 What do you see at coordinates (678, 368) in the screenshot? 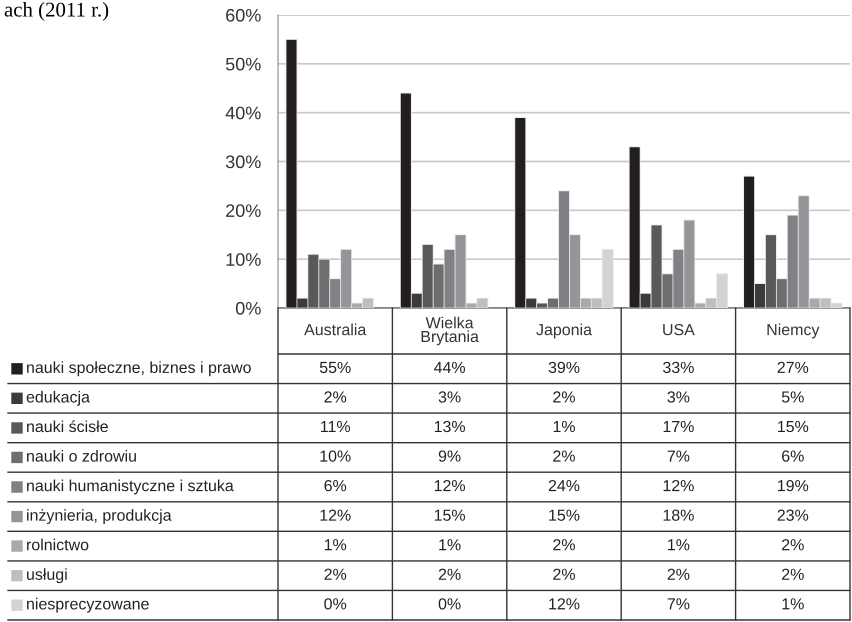
I see `data-label: 33%` at bounding box center [678, 368].